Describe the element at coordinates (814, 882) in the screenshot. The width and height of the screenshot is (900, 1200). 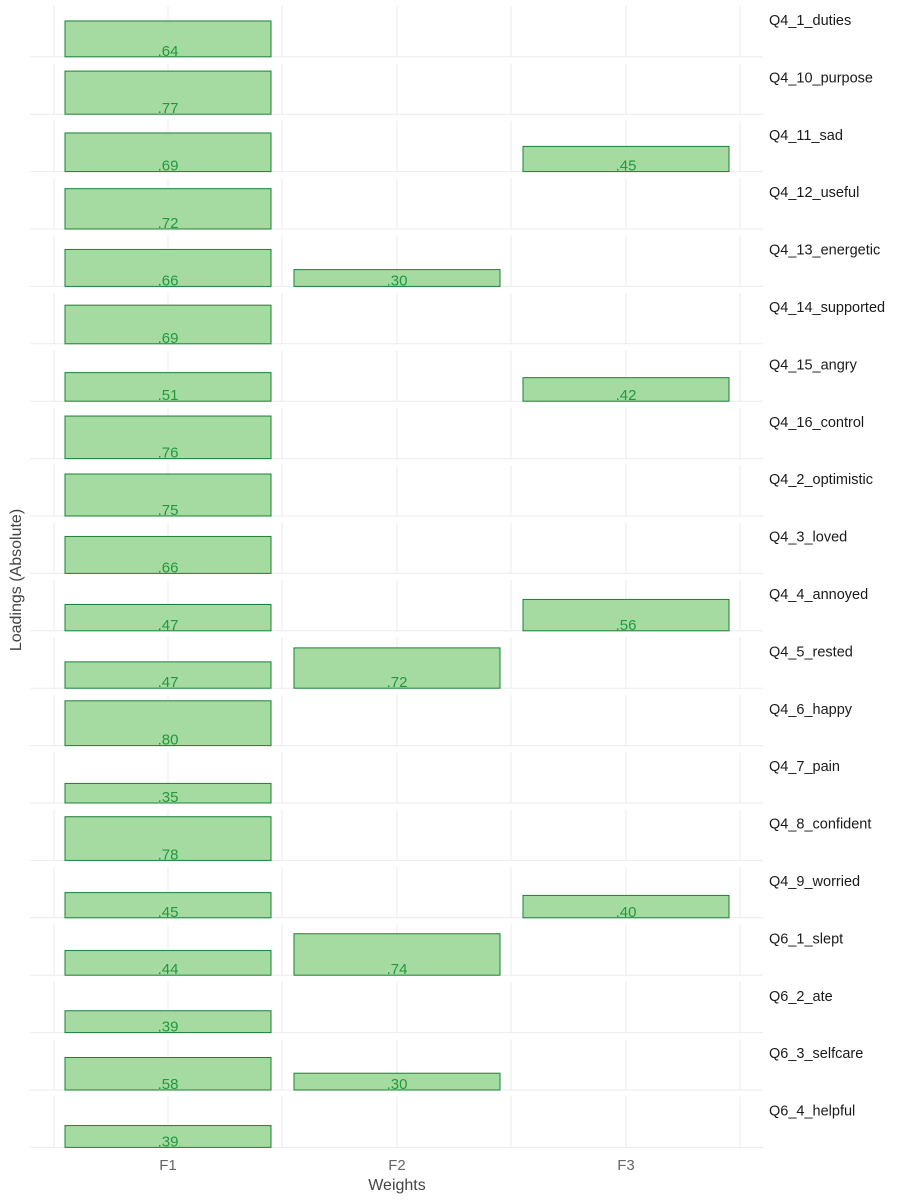
I see `facet-label: Q4_9_worried` at that location.